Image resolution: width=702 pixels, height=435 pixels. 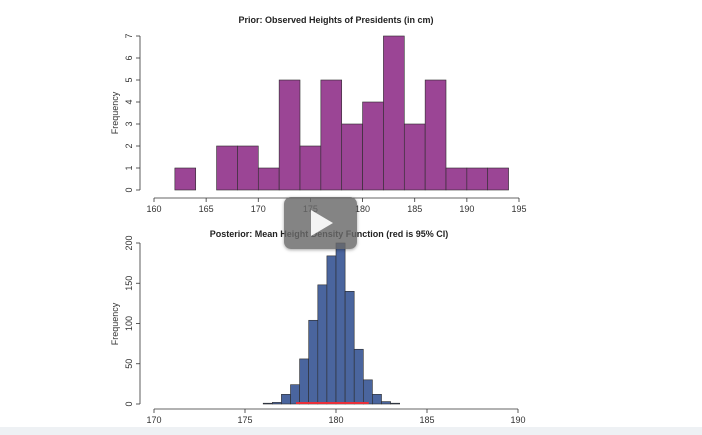 I want to click on y-tick-label: 150, so click(x=129, y=283).